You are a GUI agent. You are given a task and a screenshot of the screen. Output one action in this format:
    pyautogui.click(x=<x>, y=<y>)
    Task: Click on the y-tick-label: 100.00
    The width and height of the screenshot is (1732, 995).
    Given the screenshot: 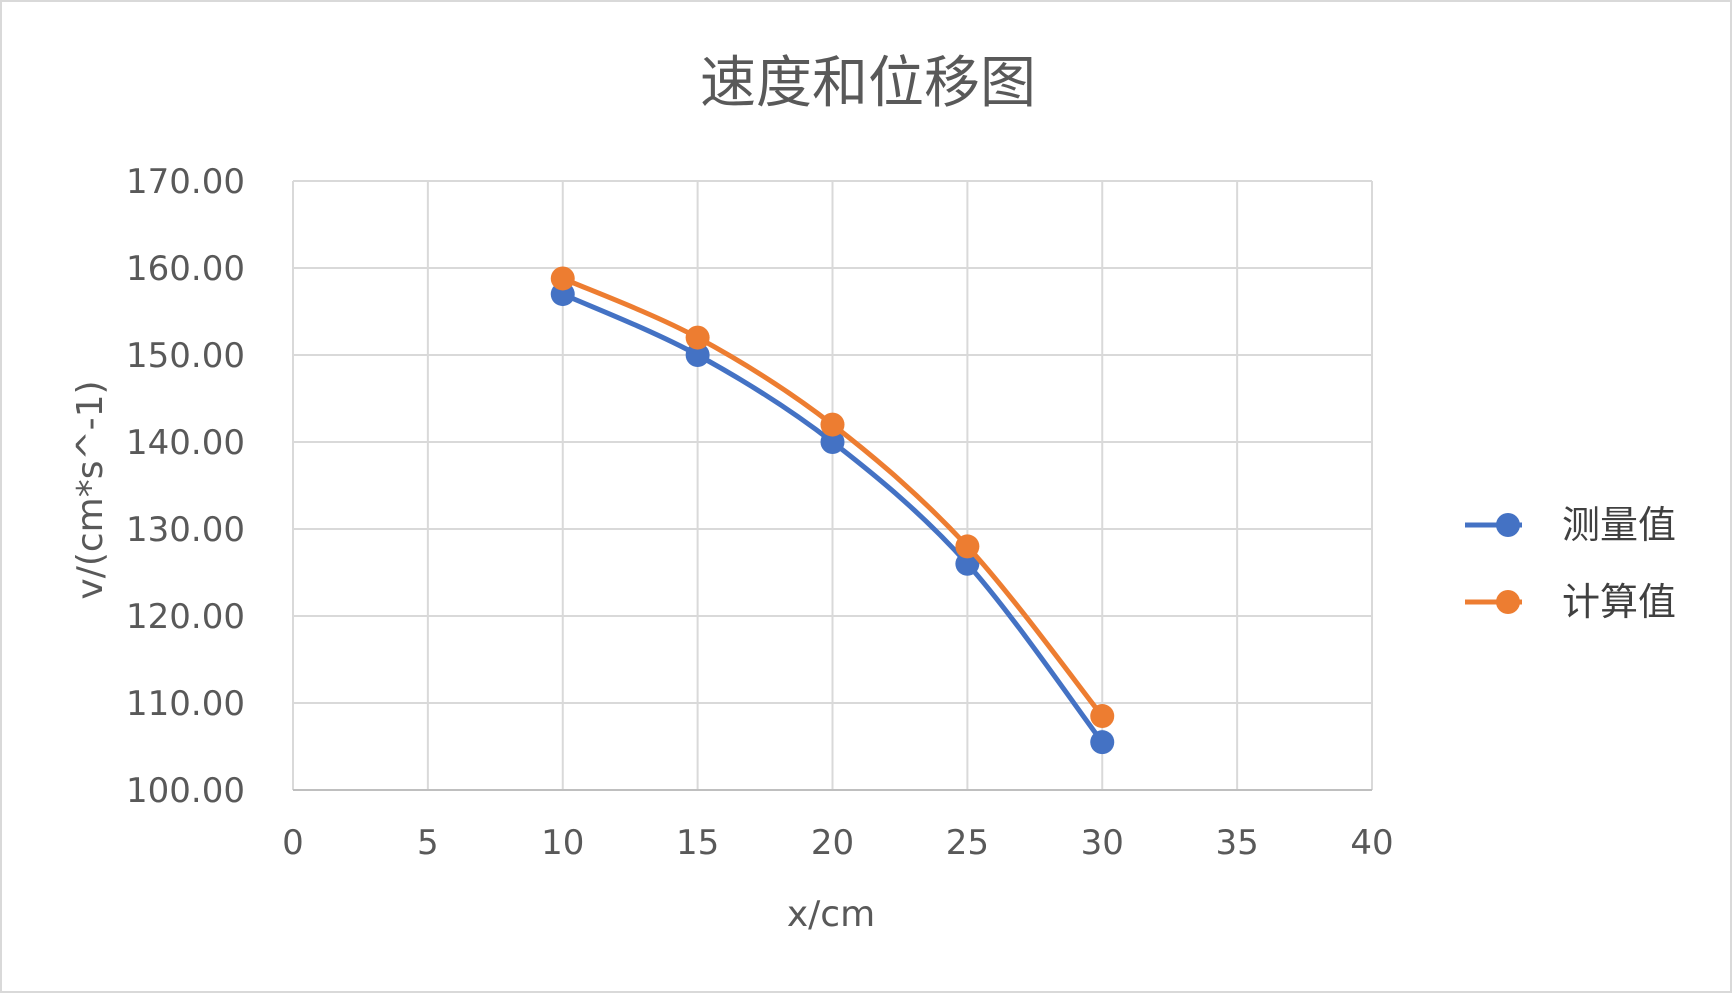 What is the action you would take?
    pyautogui.click(x=185, y=791)
    